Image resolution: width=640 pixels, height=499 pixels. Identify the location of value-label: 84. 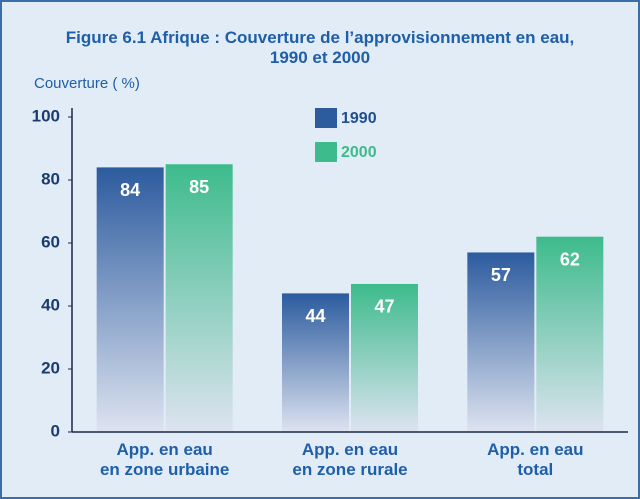
(130, 190).